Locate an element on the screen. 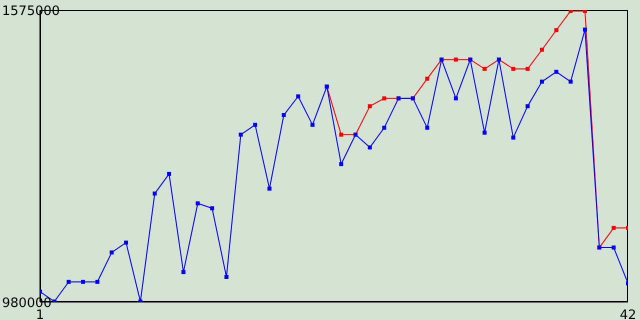 The height and width of the screenshot is (320, 640). x-tick-label: 1 is located at coordinates (40, 314).